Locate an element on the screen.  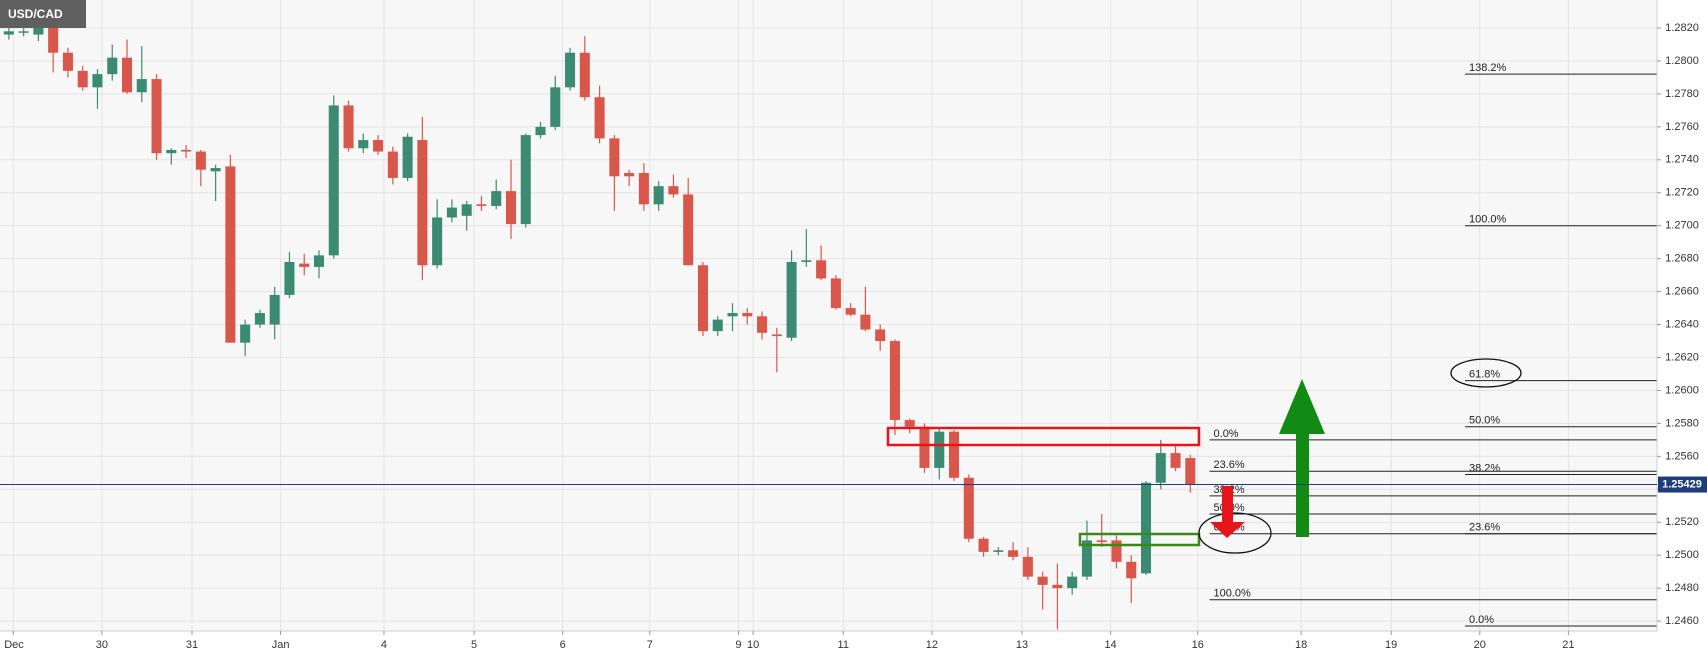
resistance-box is located at coordinates (1043, 436).